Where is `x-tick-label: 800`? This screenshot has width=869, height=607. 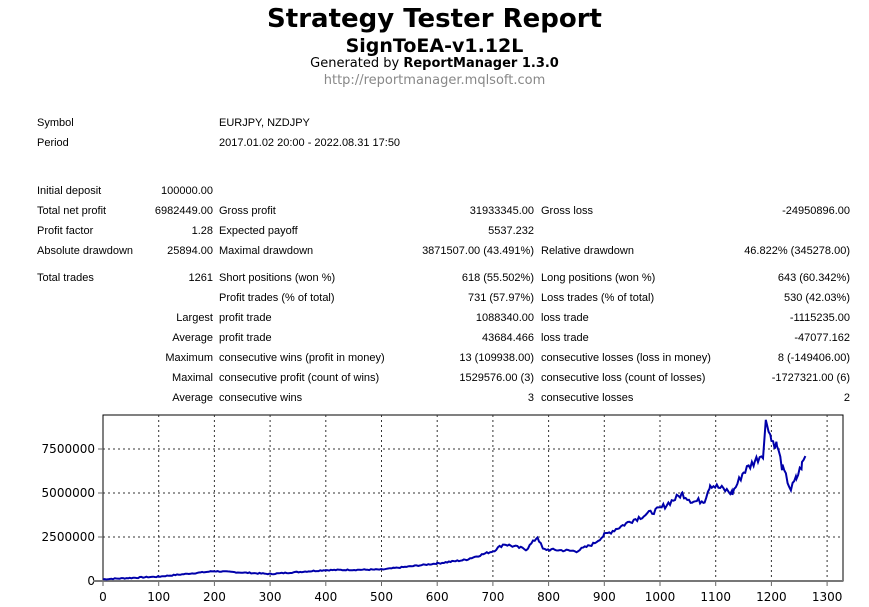 x-tick-label: 800 is located at coordinates (548, 597).